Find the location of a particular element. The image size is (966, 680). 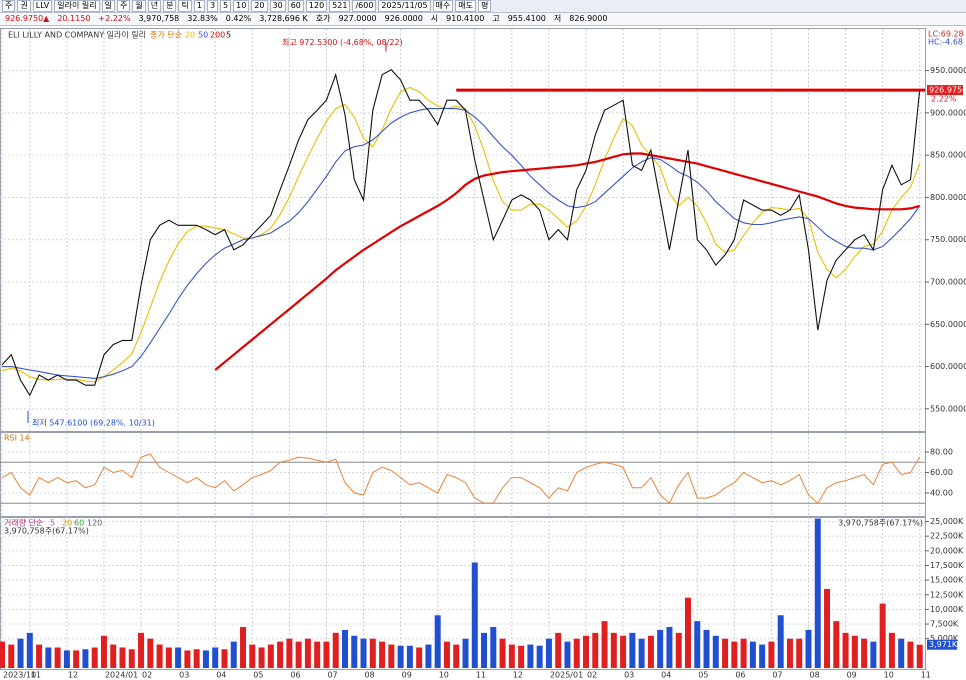

toolbar-button: 5 is located at coordinates (226, 6).